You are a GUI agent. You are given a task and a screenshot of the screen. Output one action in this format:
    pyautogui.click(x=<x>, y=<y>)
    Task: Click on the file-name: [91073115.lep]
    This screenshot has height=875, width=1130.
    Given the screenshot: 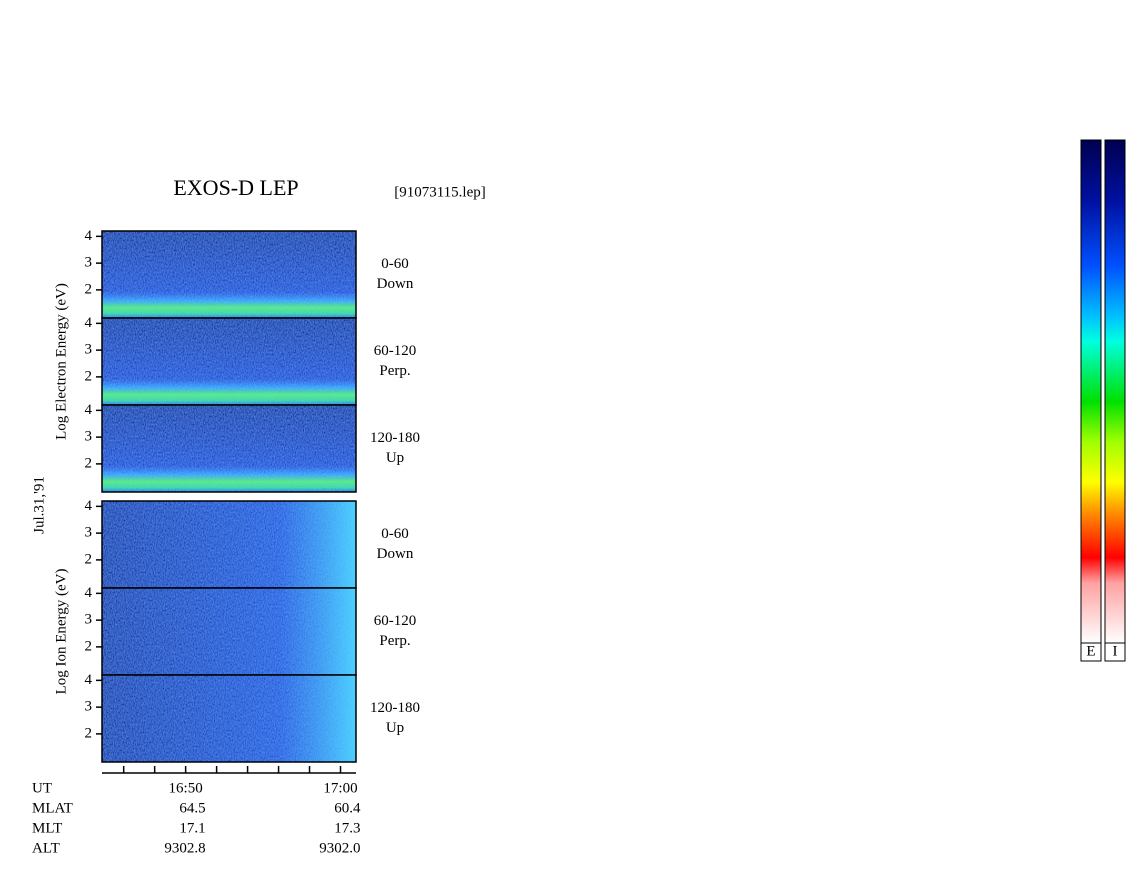 What is the action you would take?
    pyautogui.click(x=440, y=192)
    